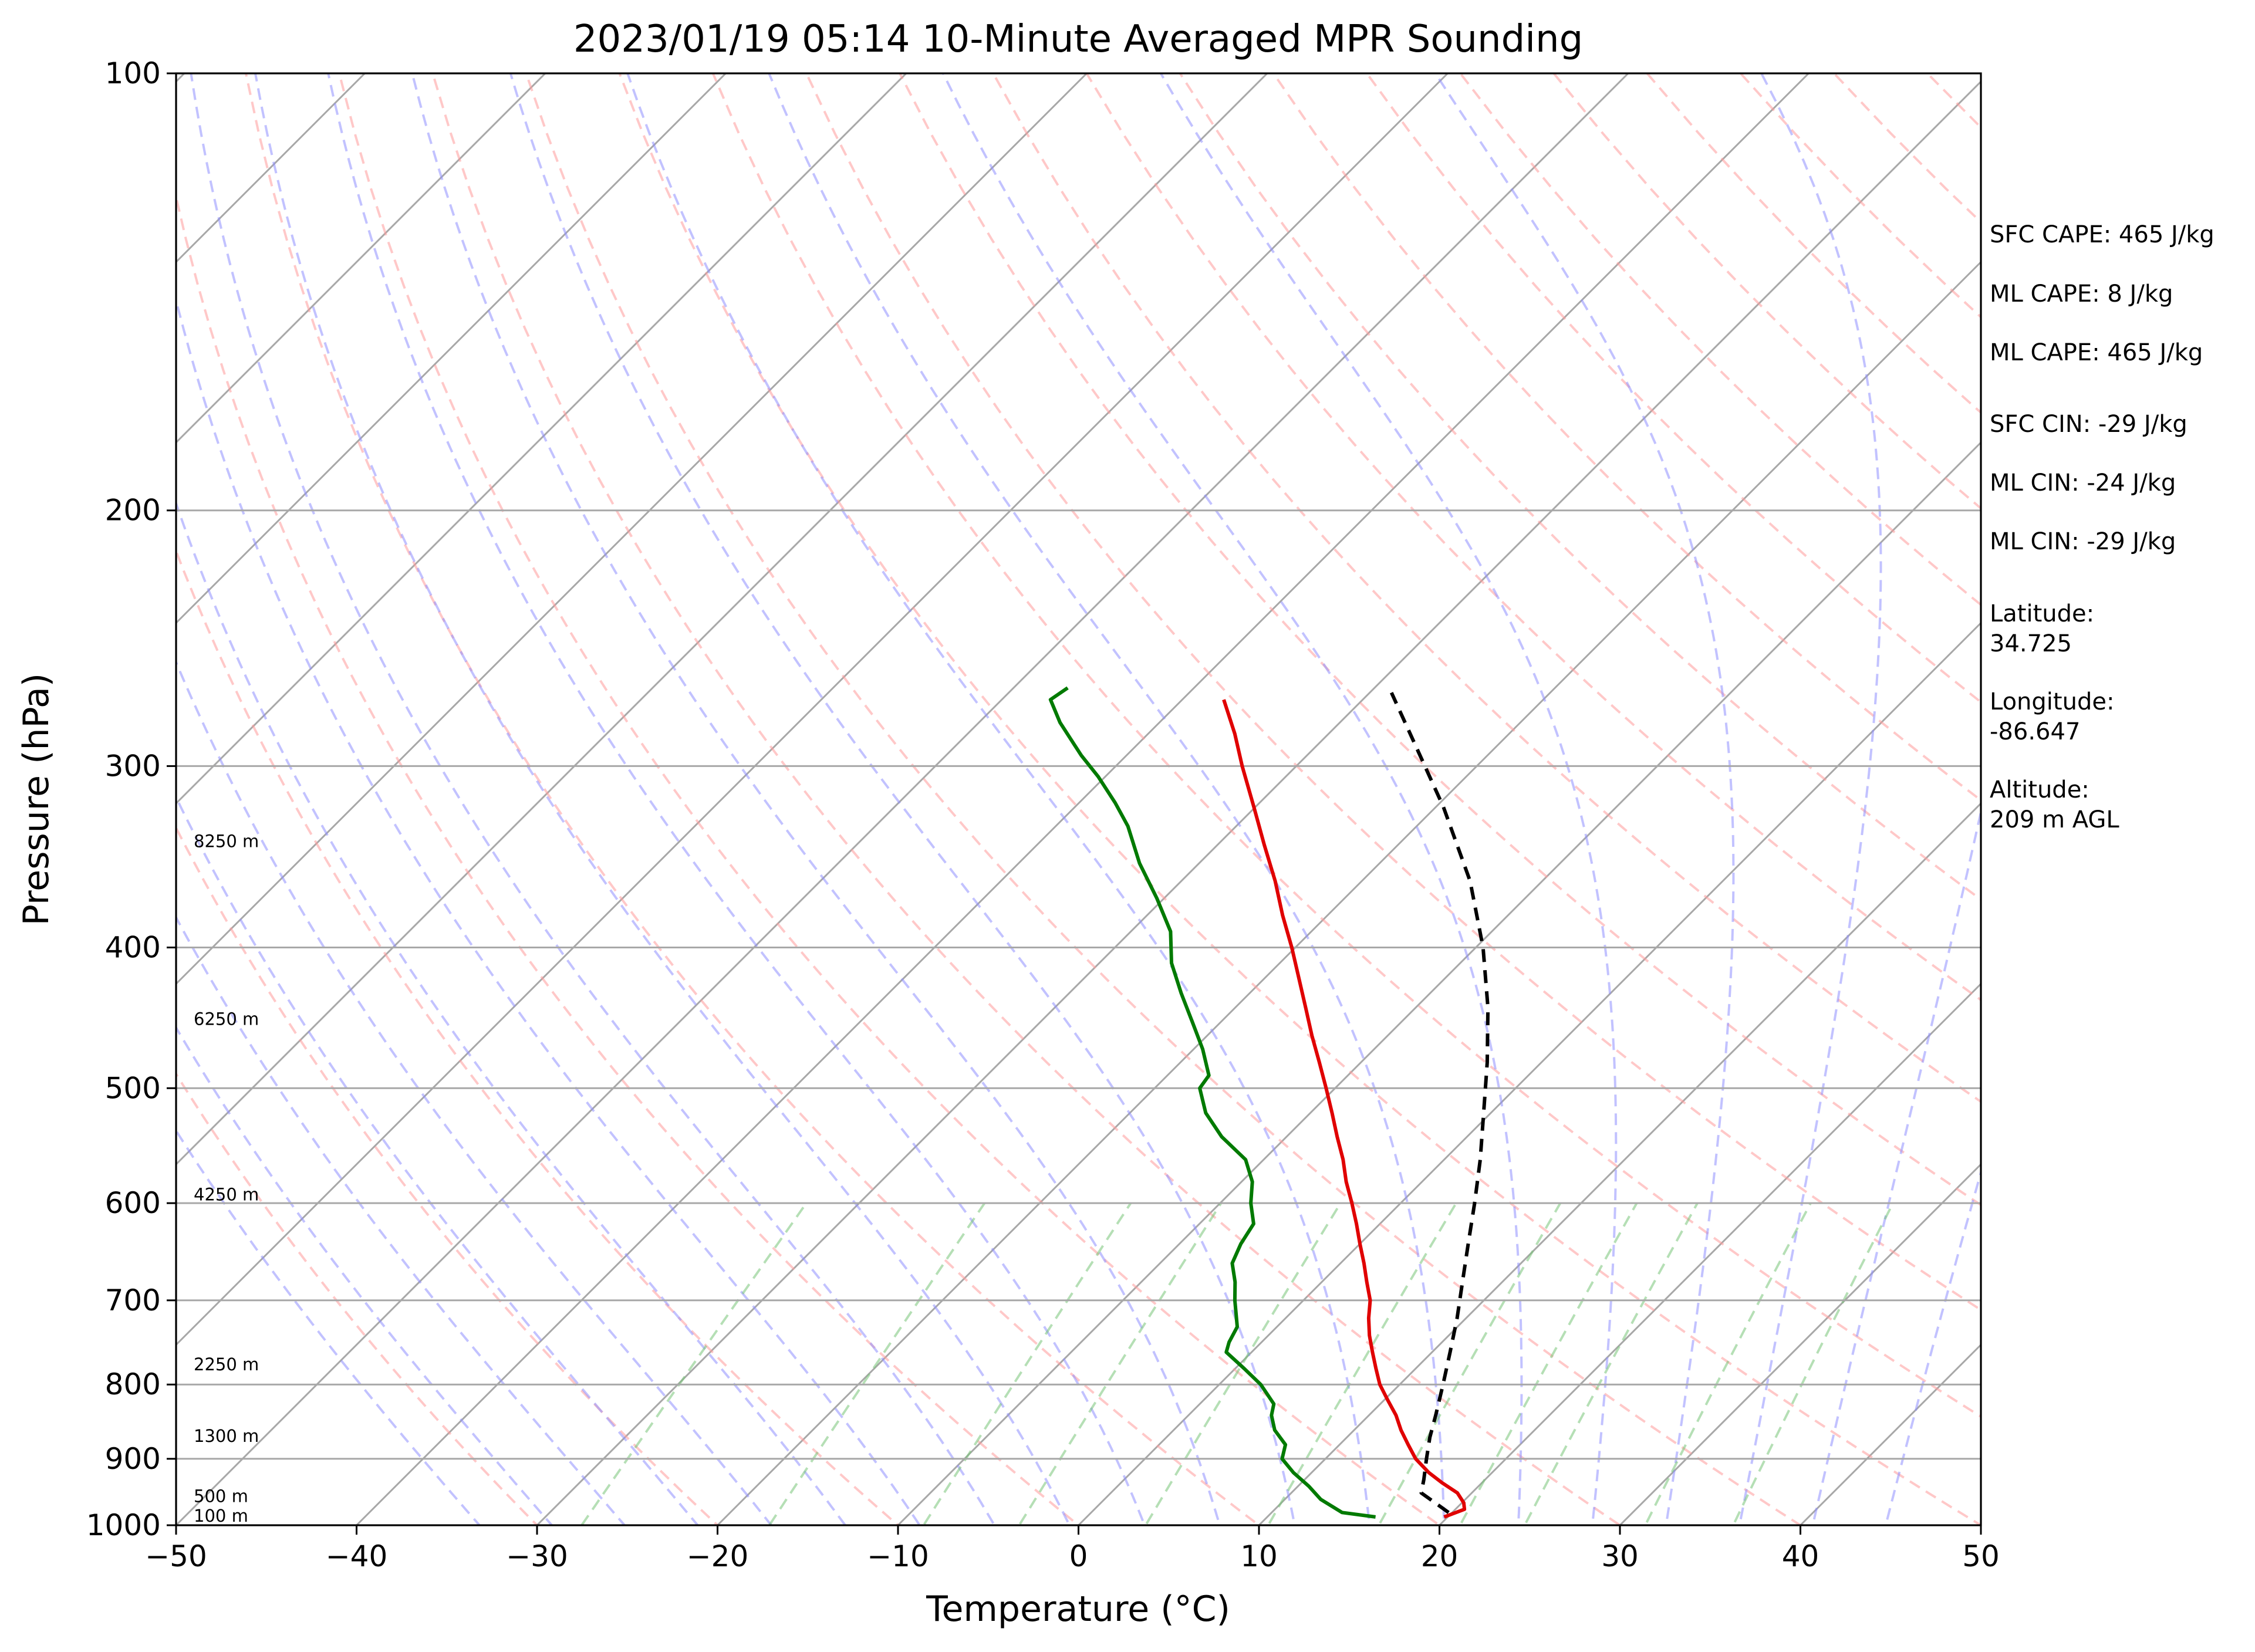 This screenshot has width=2255, height=1652. Describe the element at coordinates (537, 1556) in the screenshot. I see `x-tick-label: −30` at that location.